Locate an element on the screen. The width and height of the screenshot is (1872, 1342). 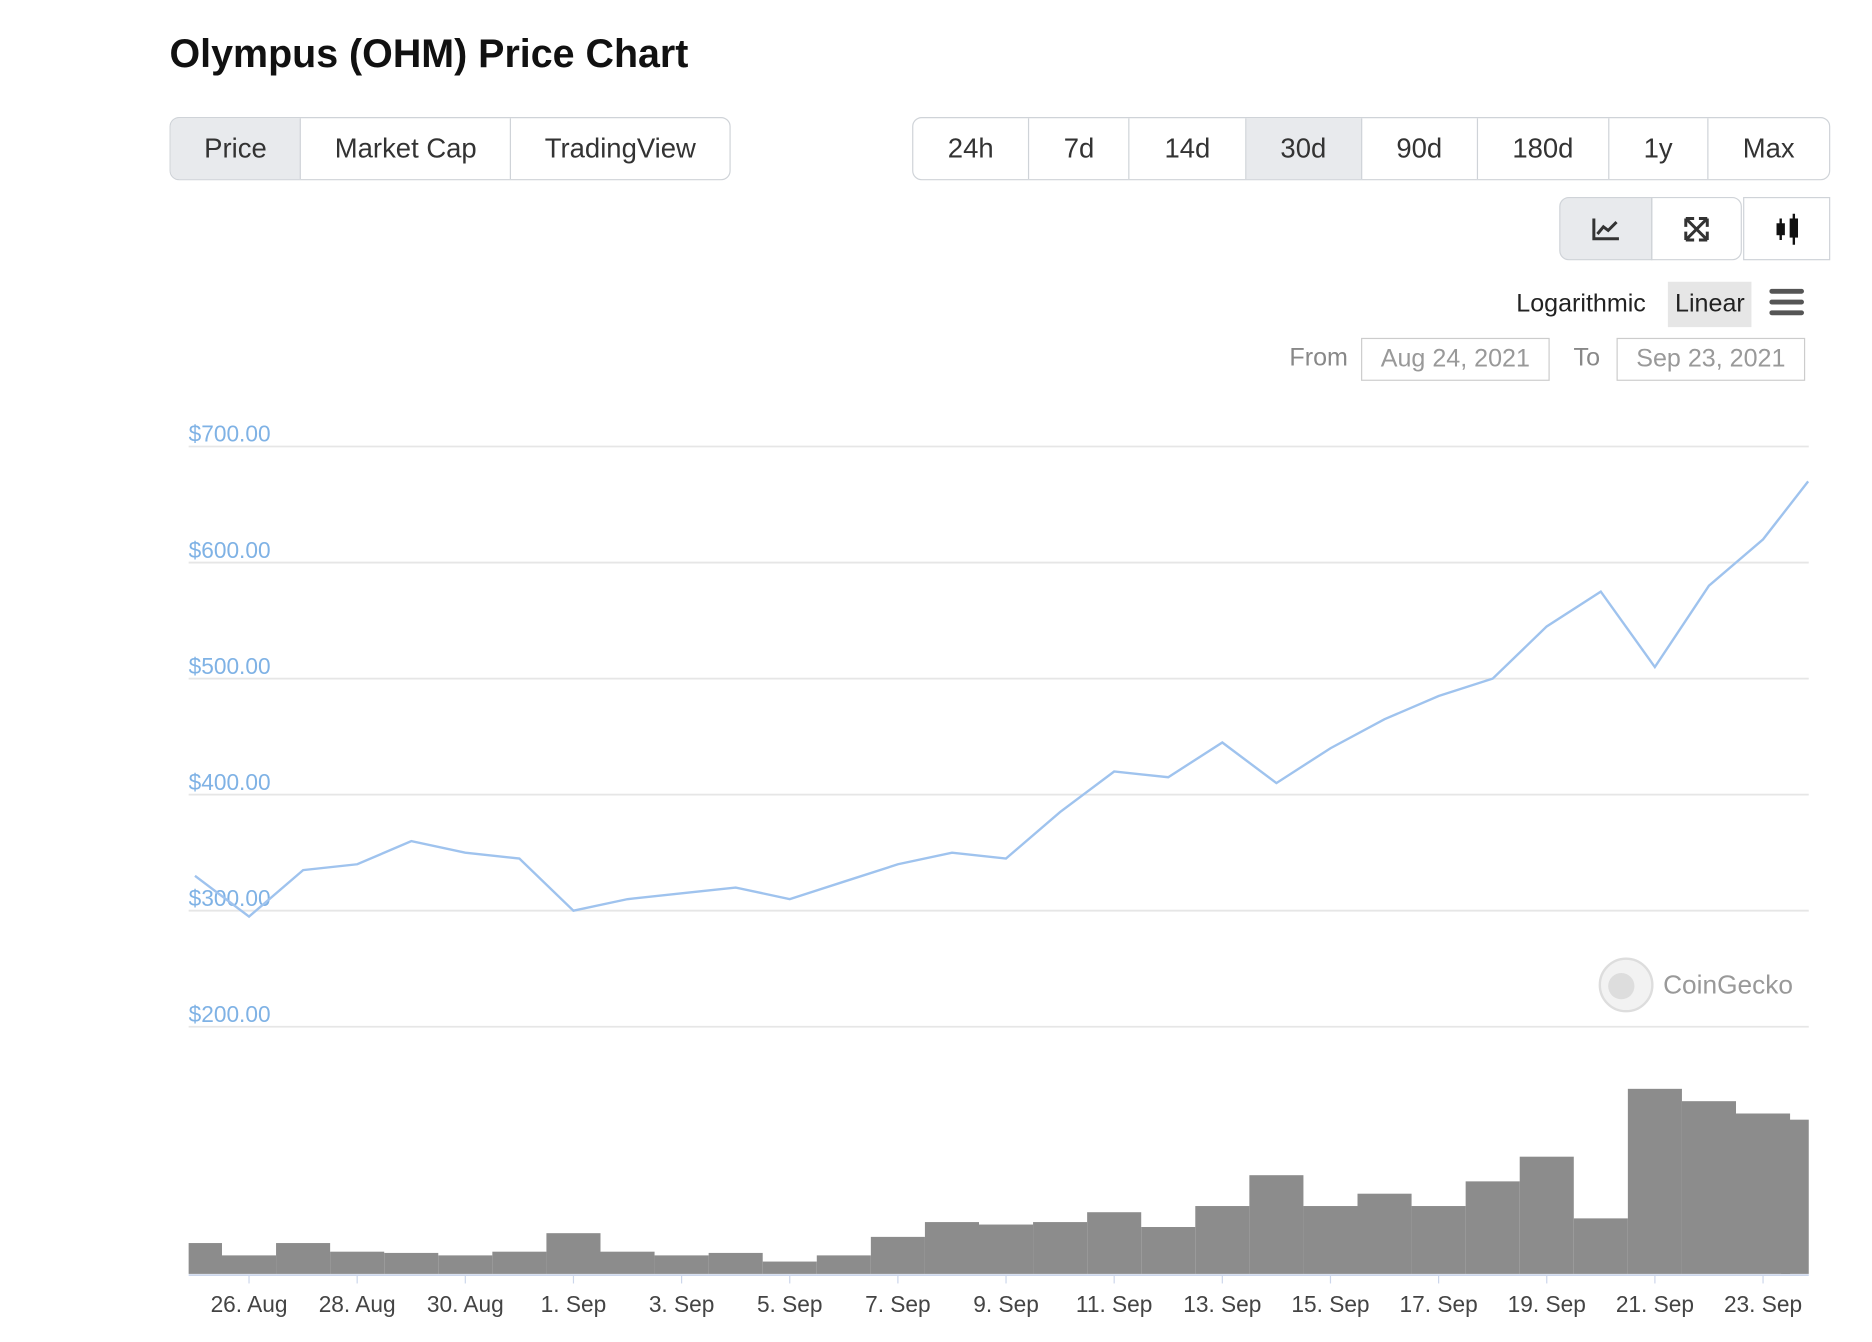
from-label: From is located at coordinates (1318, 357).